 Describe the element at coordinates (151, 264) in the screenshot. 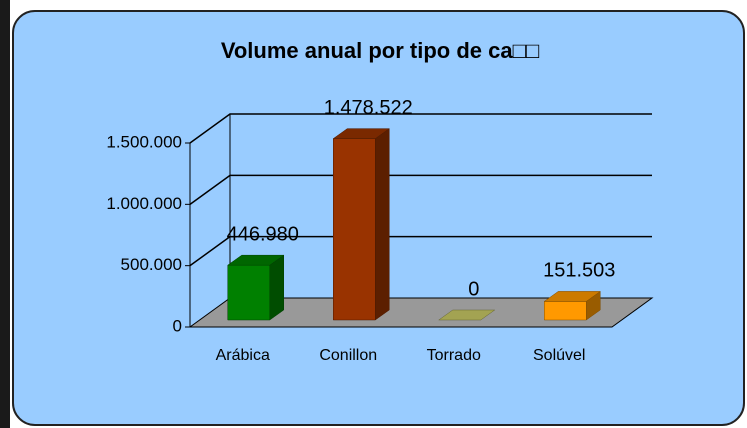

I see `y-tick-label: 500.000` at that location.